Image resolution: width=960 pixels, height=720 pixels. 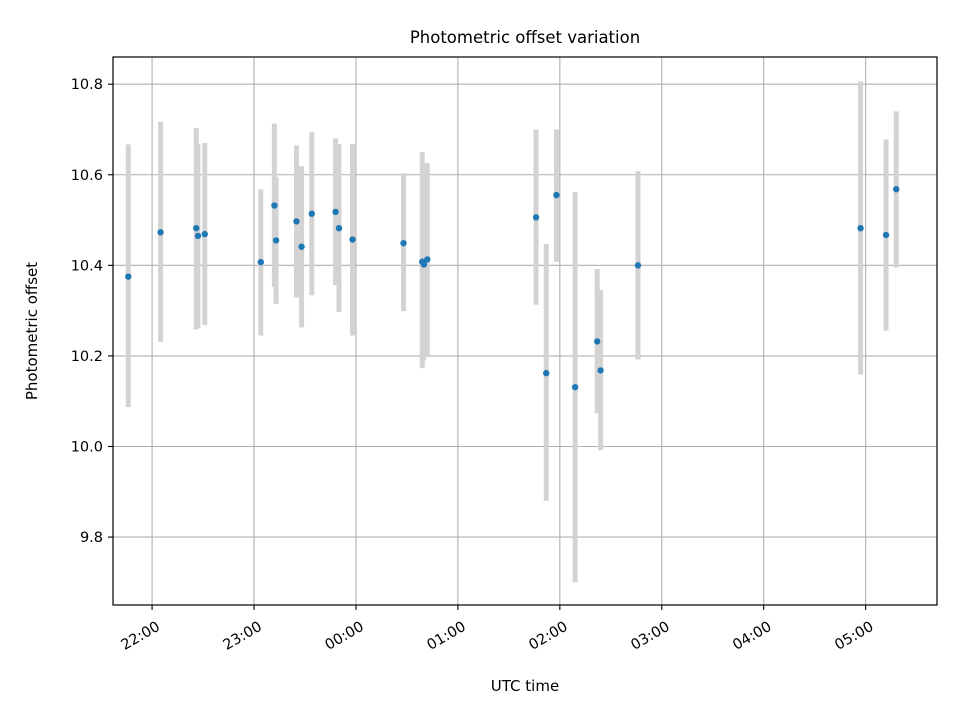 What do you see at coordinates (91, 538) in the screenshot?
I see `y-tick-label: 9.8` at bounding box center [91, 538].